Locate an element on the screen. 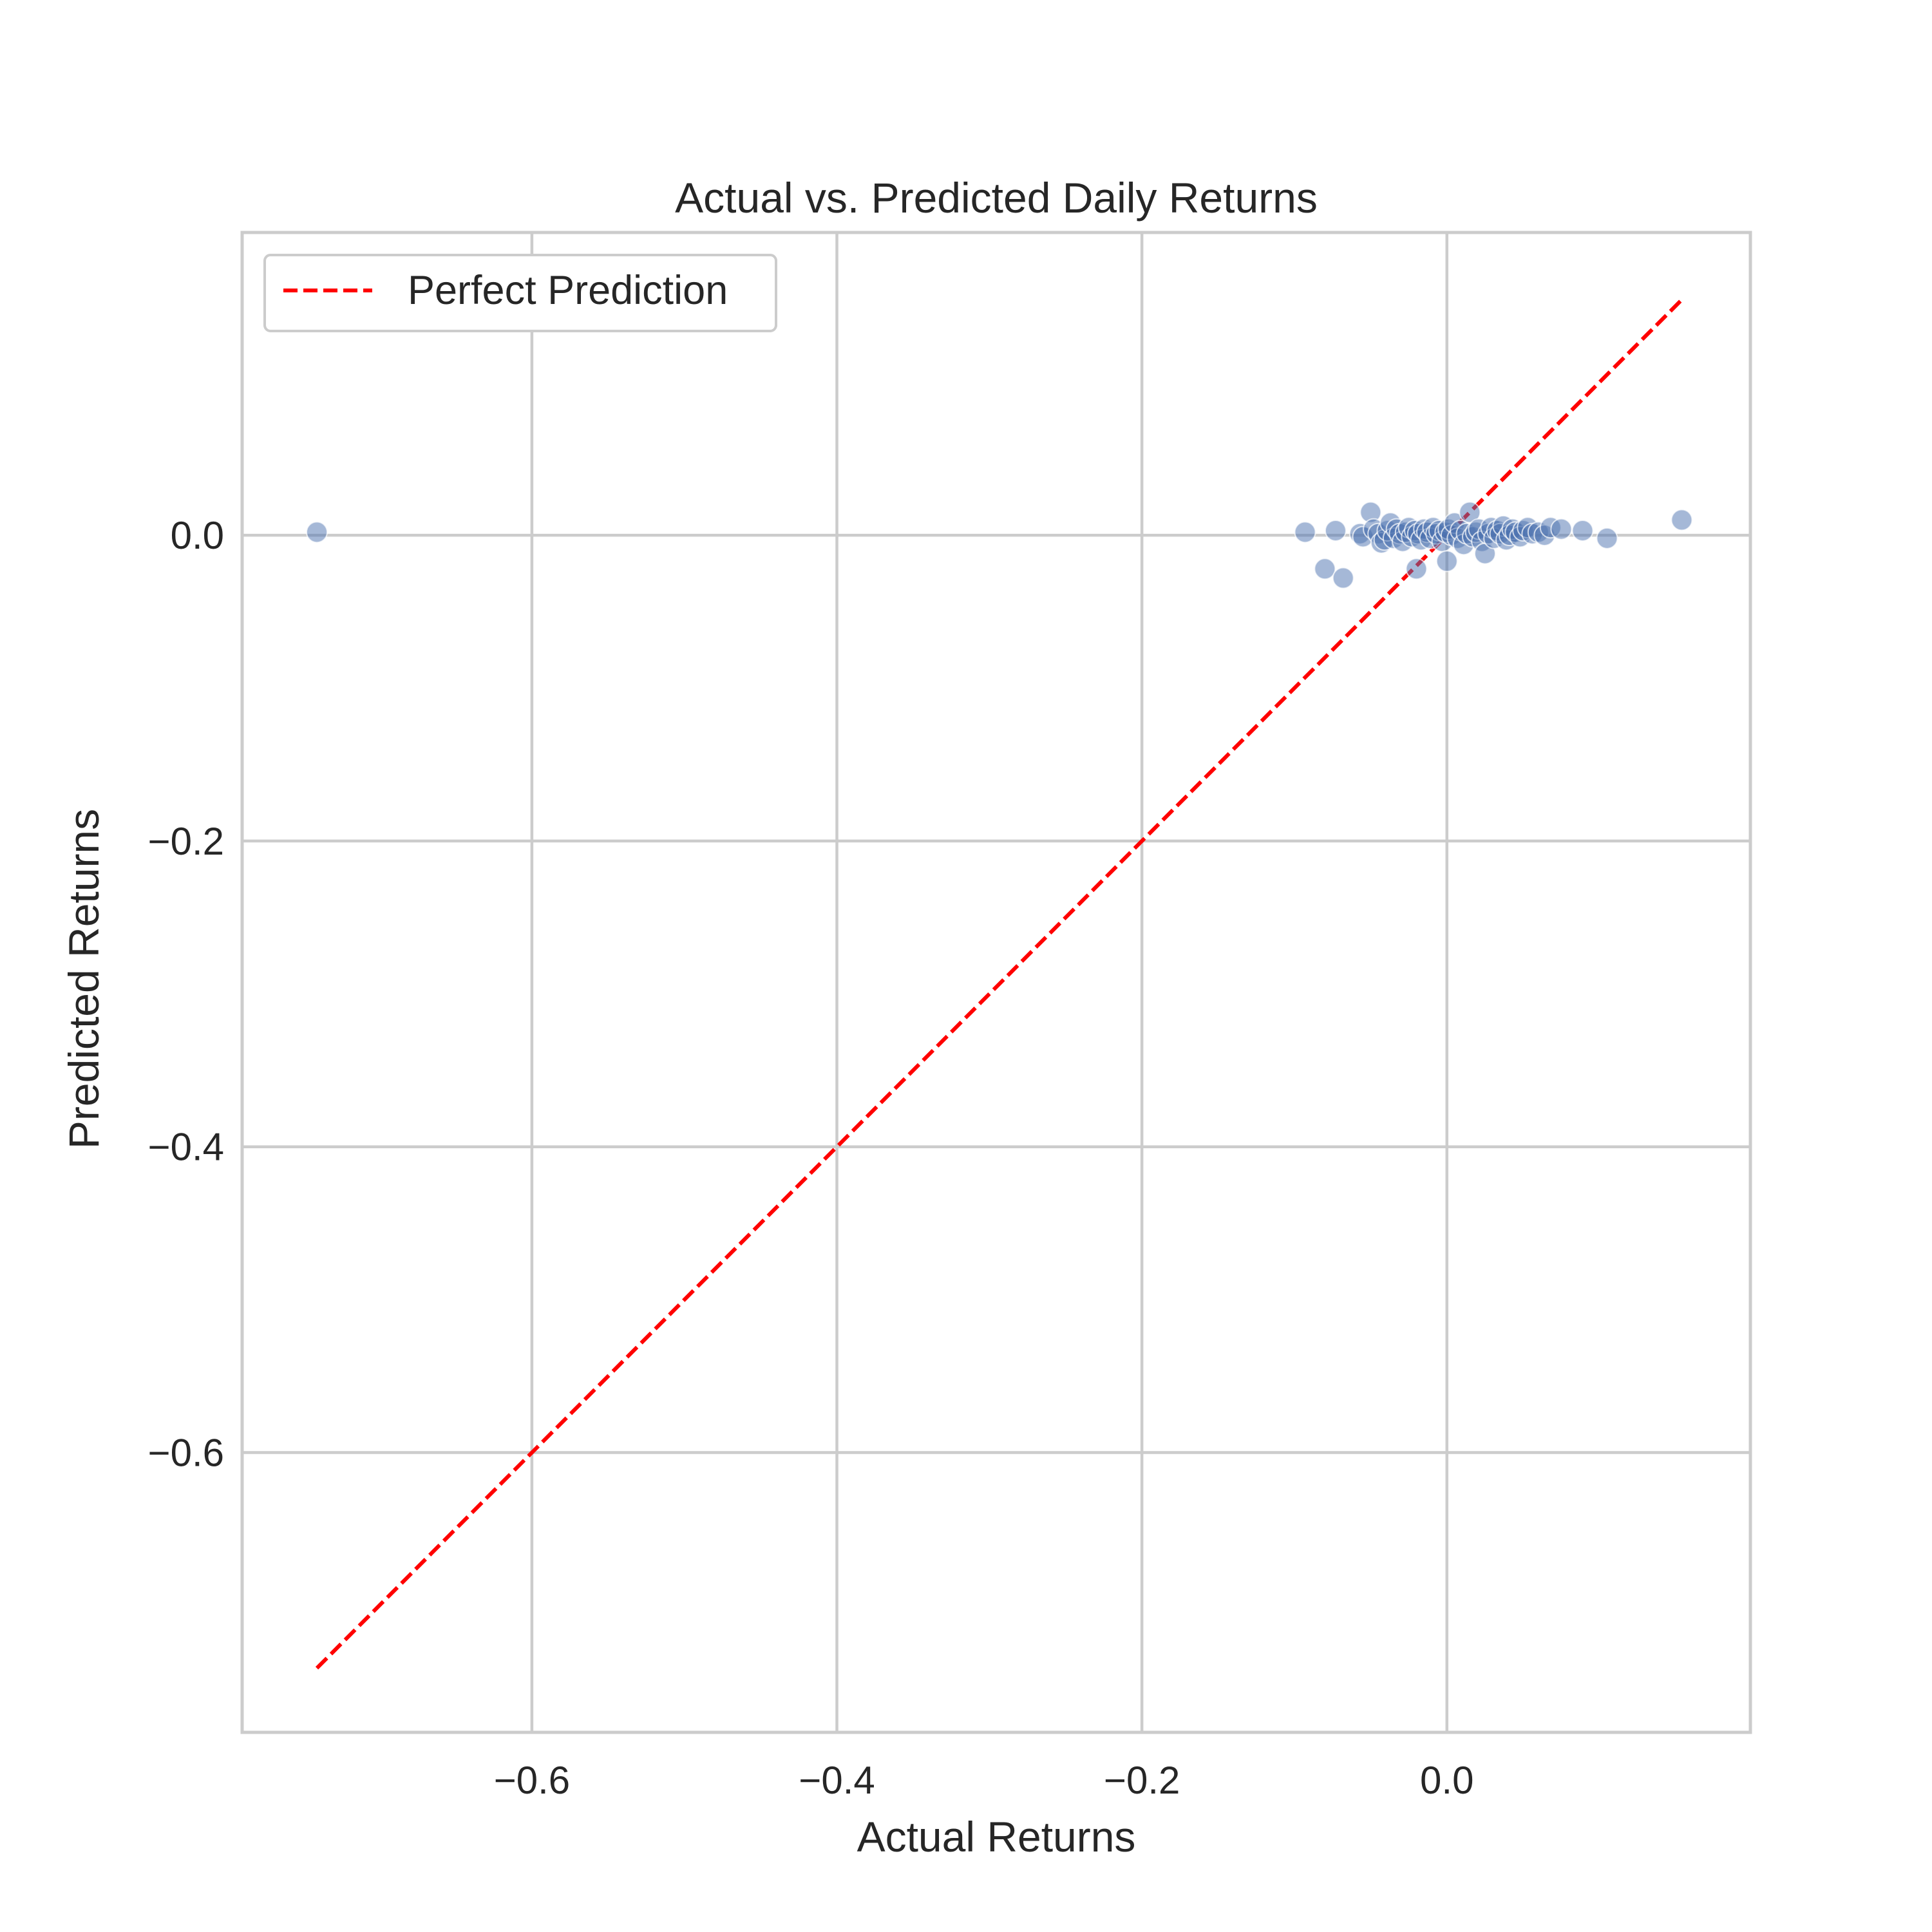 The height and width of the screenshot is (1932, 1932). legend: Perfect Prediction is located at coordinates (520, 293).